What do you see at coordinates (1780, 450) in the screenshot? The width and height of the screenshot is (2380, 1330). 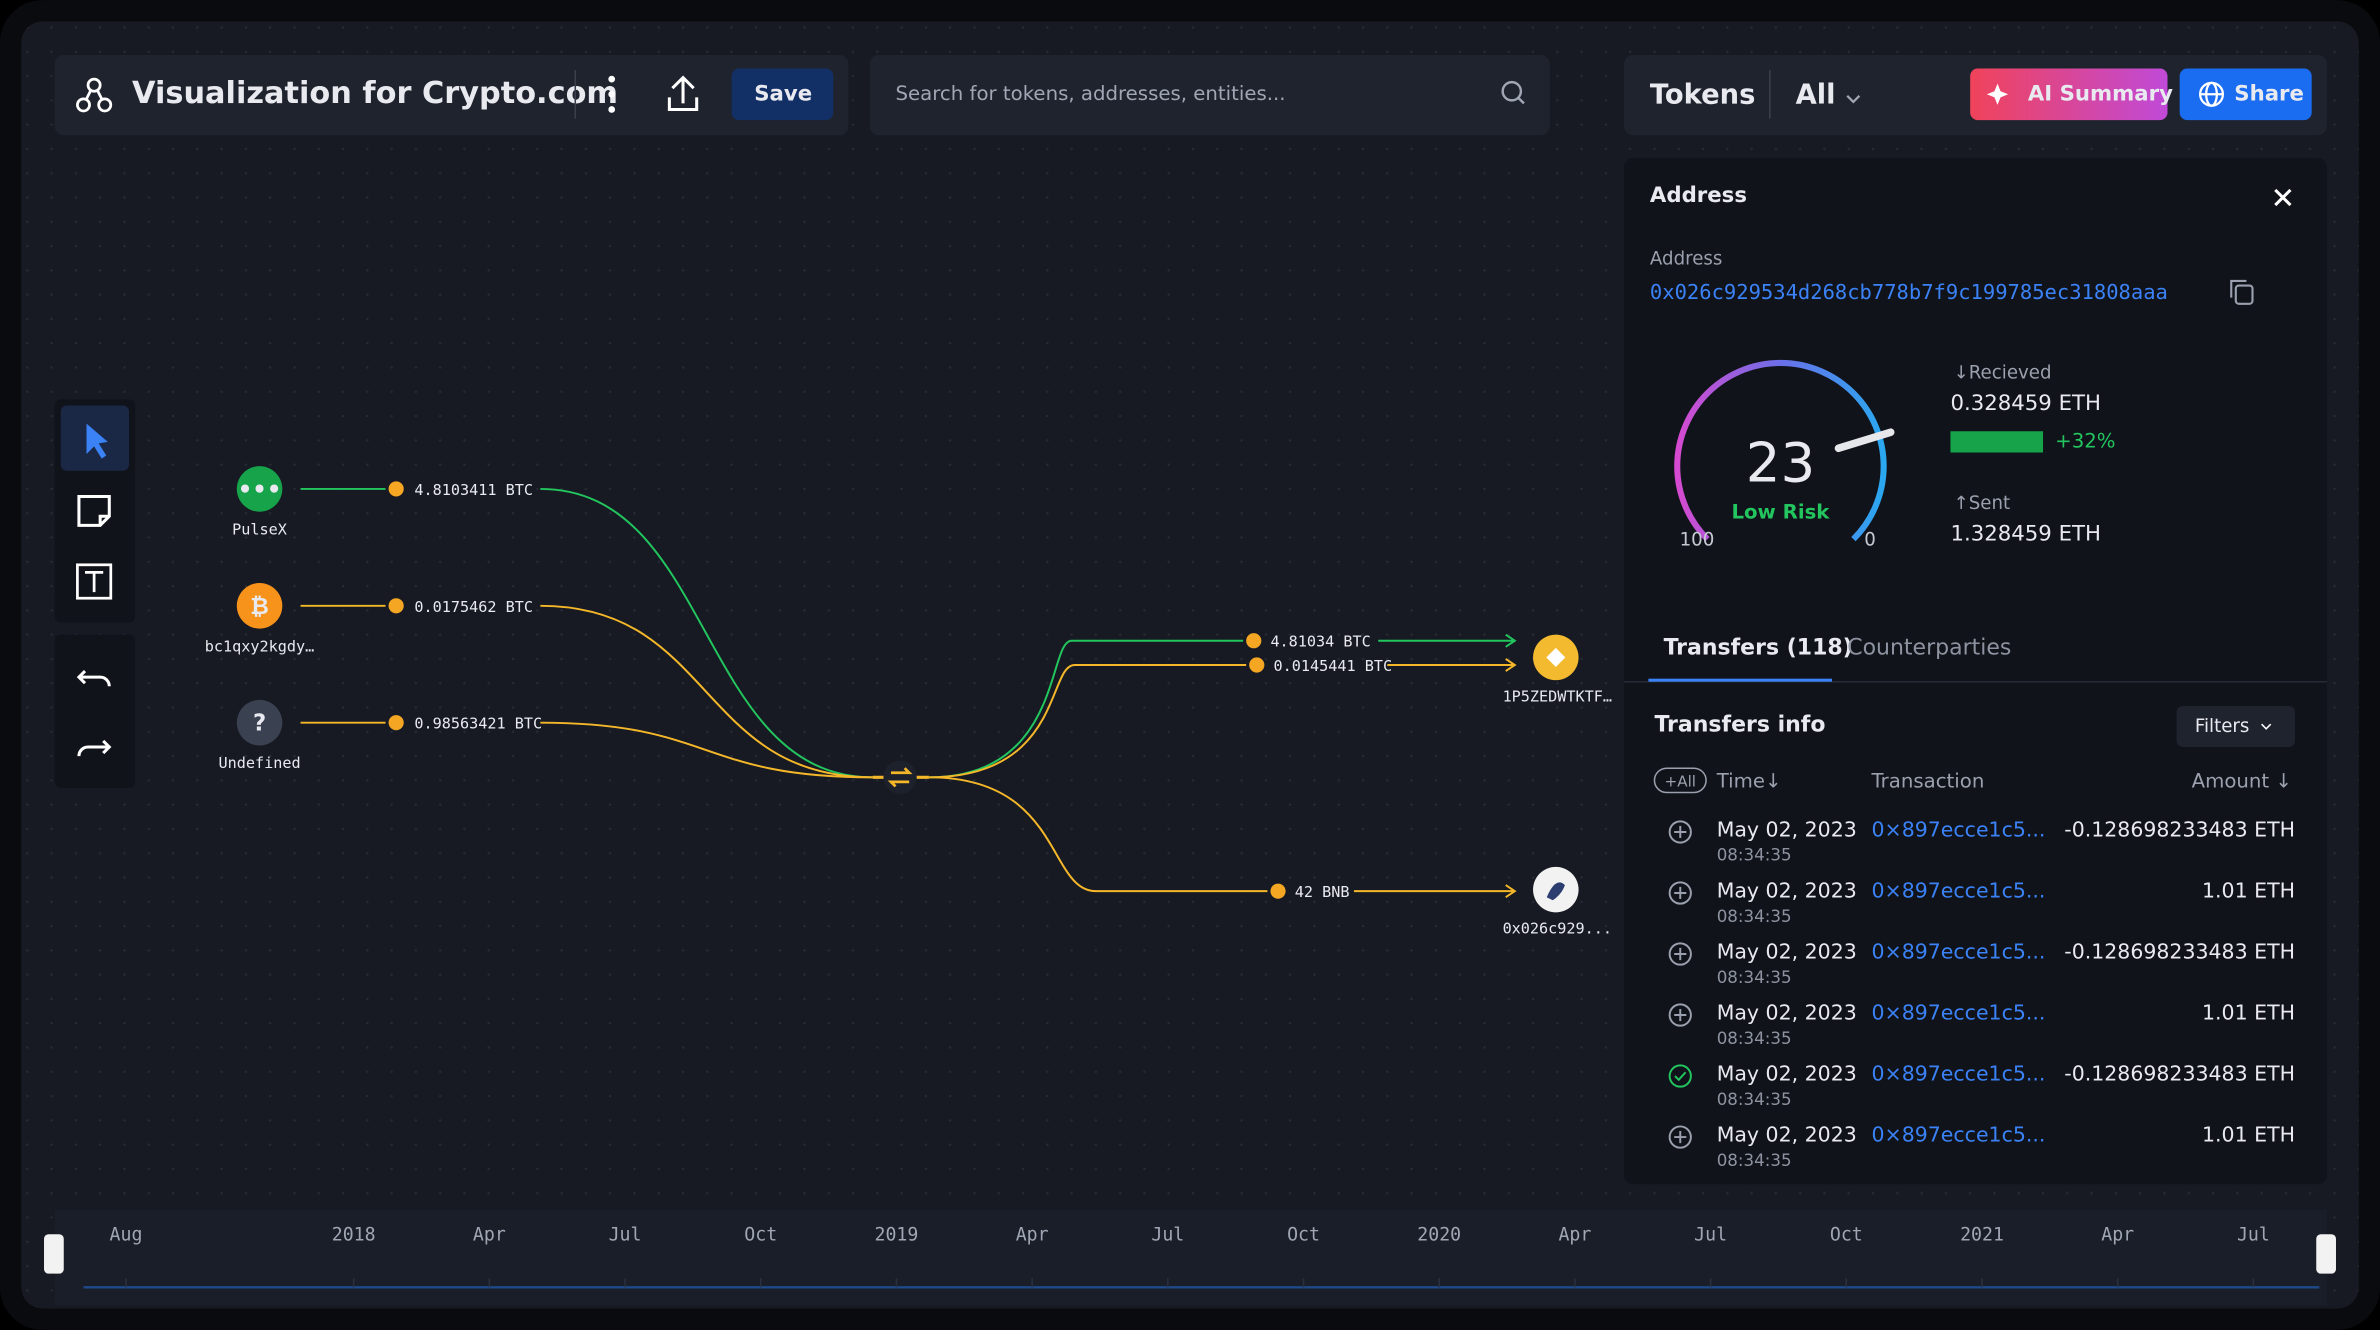 I see `gauge-arc` at bounding box center [1780, 450].